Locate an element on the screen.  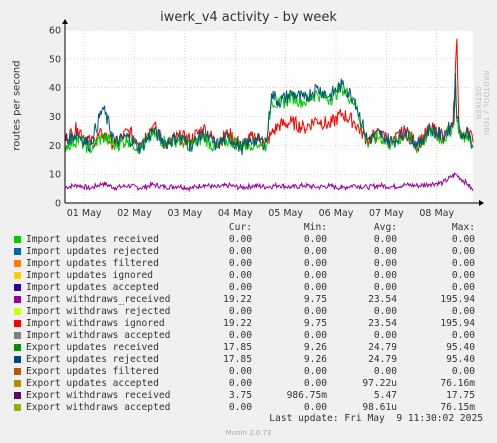
legend-max-value: 76.15m is located at coordinates (457, 407).